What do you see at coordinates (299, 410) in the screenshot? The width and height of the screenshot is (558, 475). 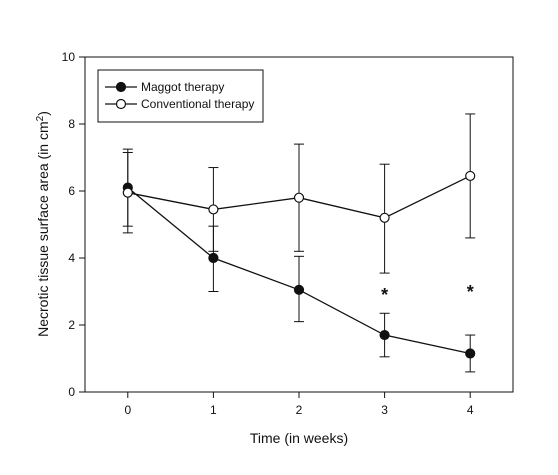 I see `x-tick-label: 2` at bounding box center [299, 410].